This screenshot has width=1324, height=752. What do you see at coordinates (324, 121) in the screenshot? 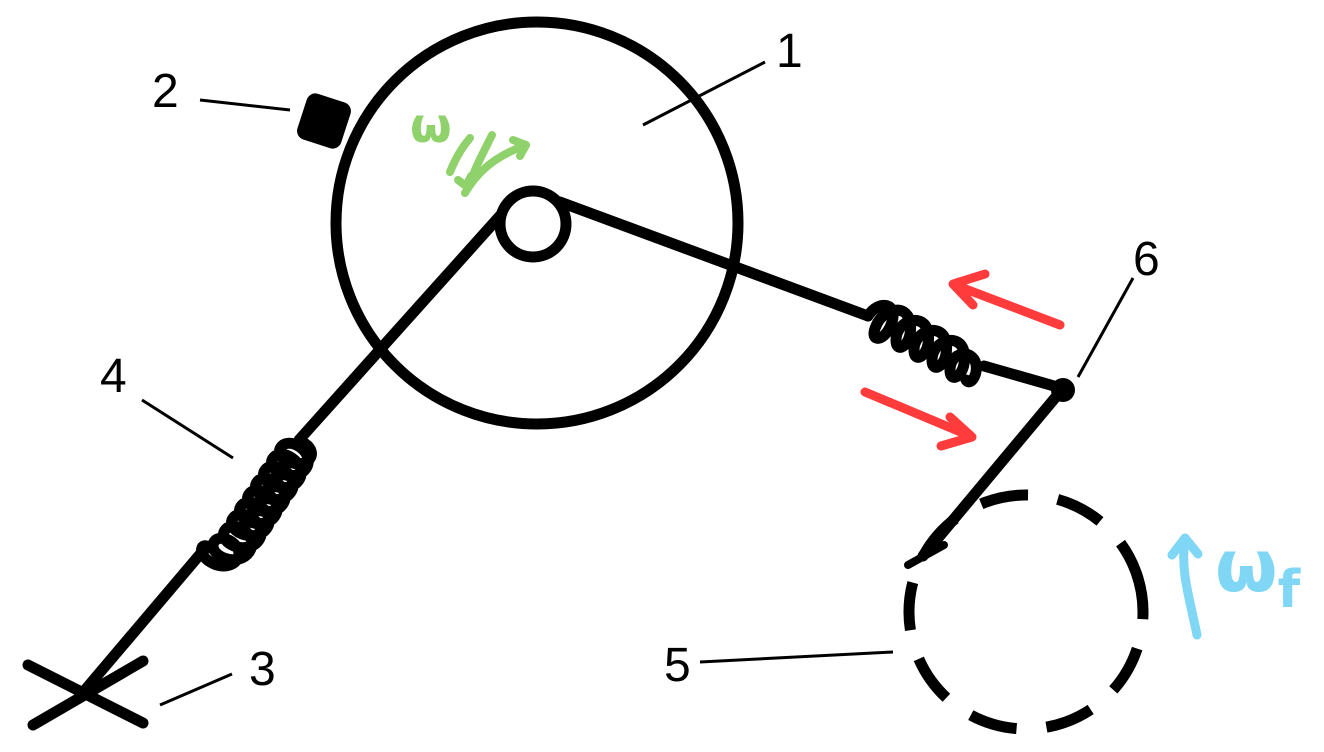
I see `block` at bounding box center [324, 121].